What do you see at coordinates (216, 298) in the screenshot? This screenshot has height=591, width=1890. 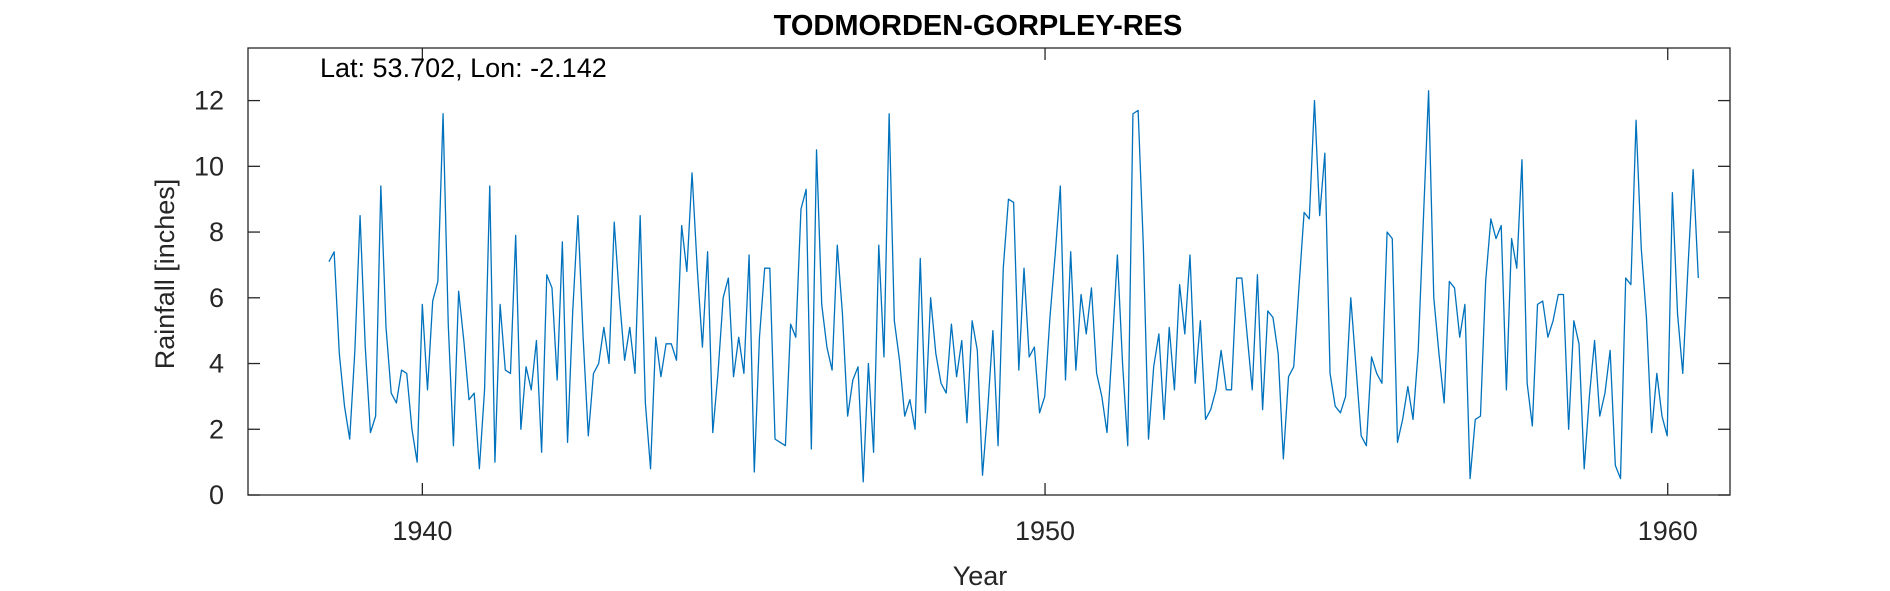 I see `y-tick-label: 6` at bounding box center [216, 298].